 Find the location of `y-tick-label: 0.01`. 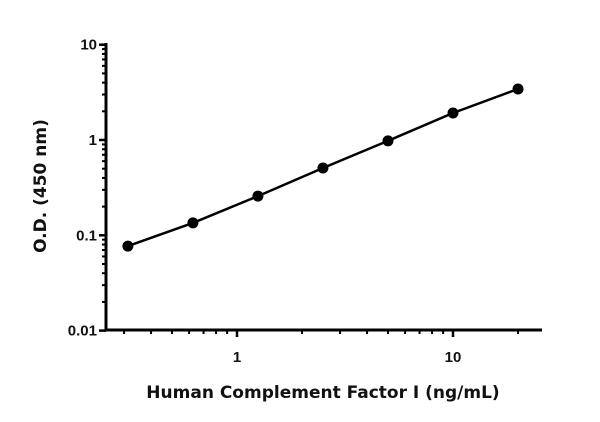

y-tick-label: 0.01 is located at coordinates (82, 331).